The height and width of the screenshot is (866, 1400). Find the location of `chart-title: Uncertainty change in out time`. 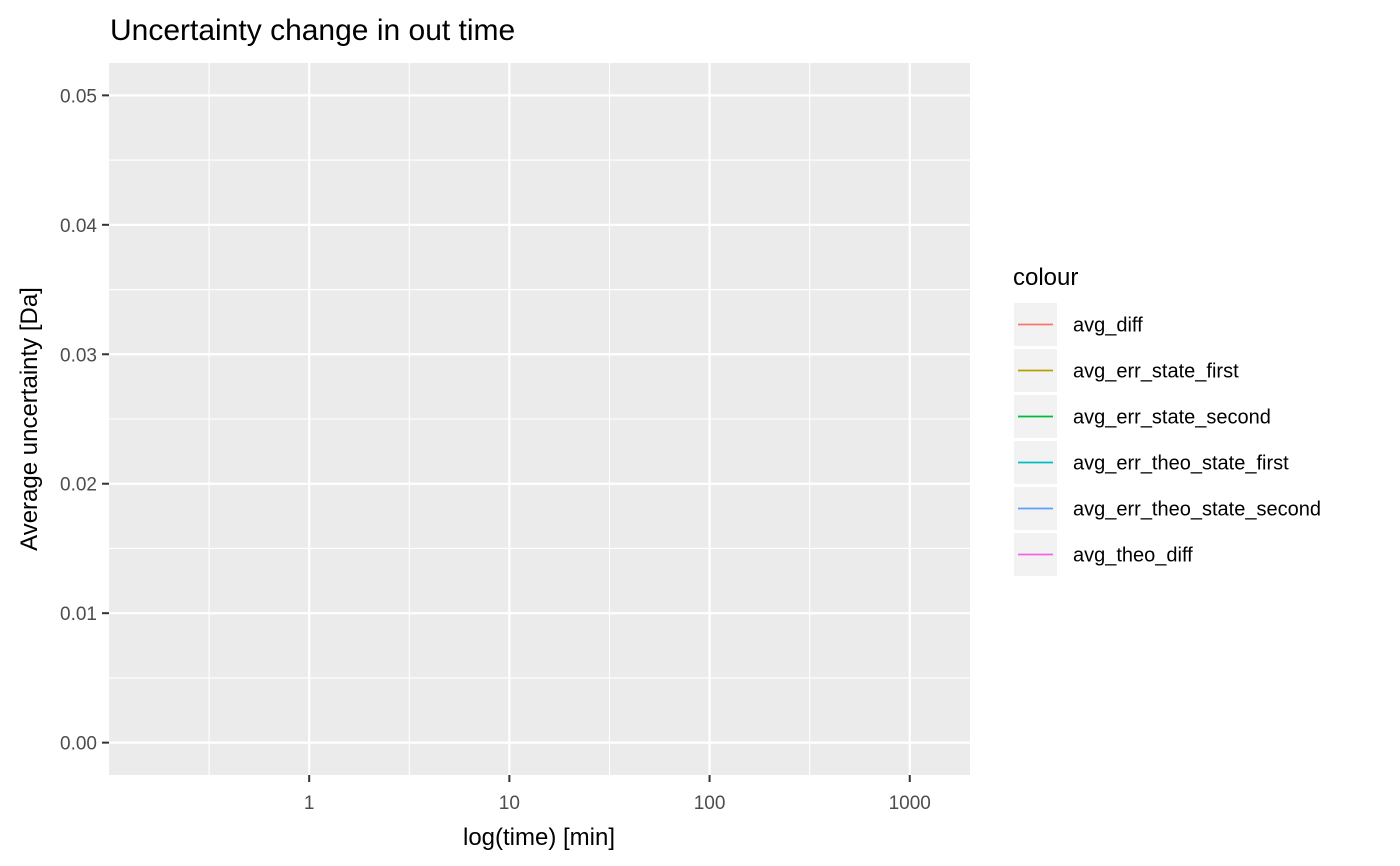

chart-title: Uncertainty change in out time is located at coordinates (312, 30).